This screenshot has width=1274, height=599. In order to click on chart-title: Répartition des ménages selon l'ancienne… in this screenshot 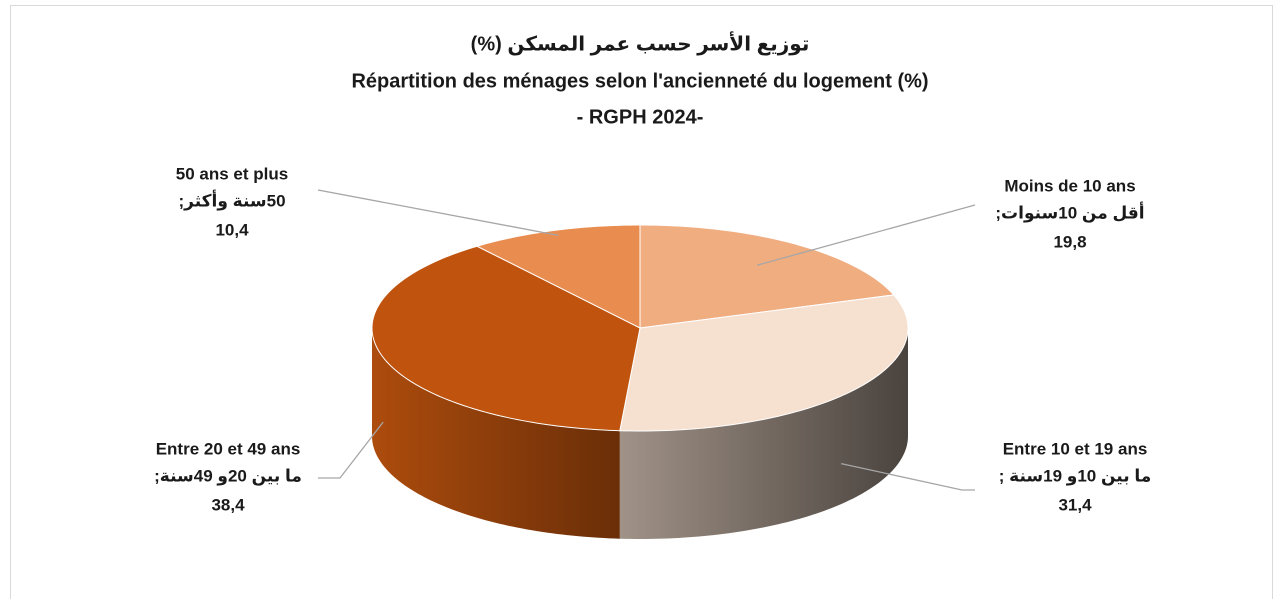, I will do `click(639, 81)`.